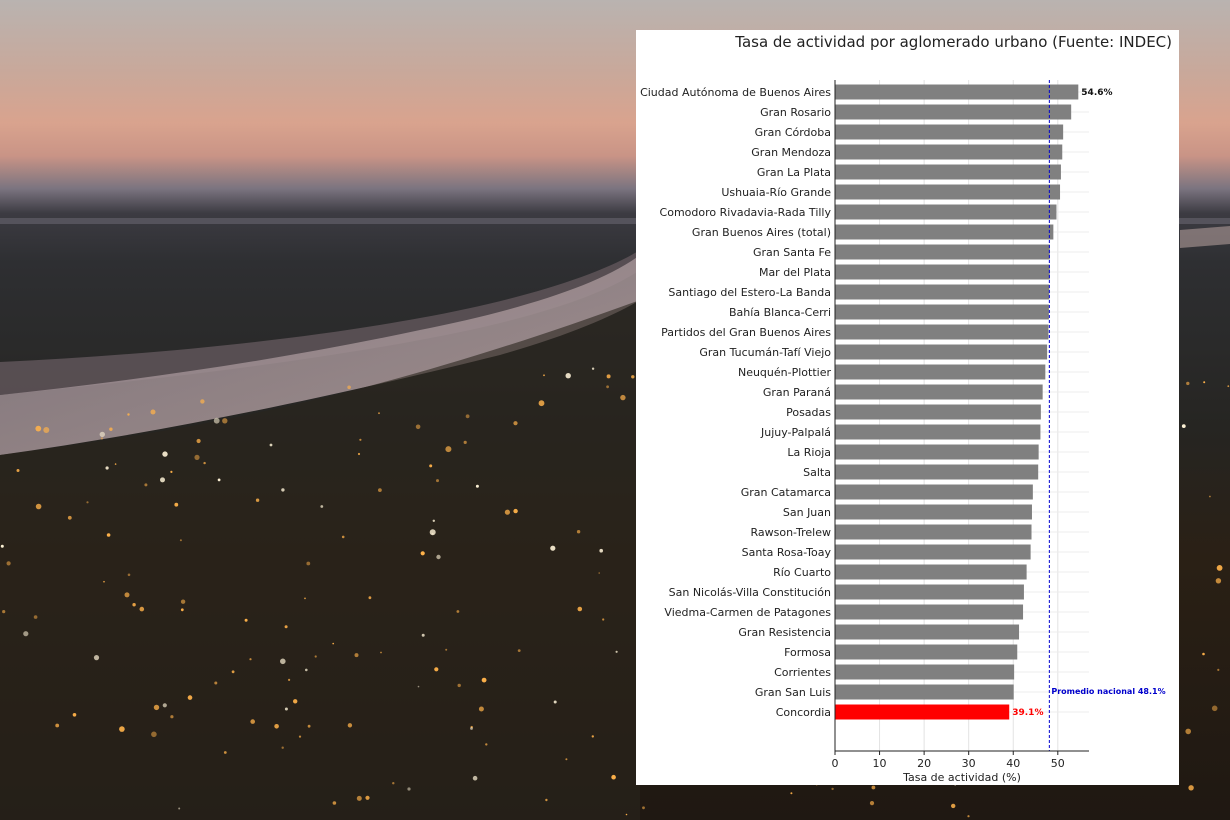  What do you see at coordinates (793, 692) in the screenshot?
I see `category-label: Gran San Luis` at bounding box center [793, 692].